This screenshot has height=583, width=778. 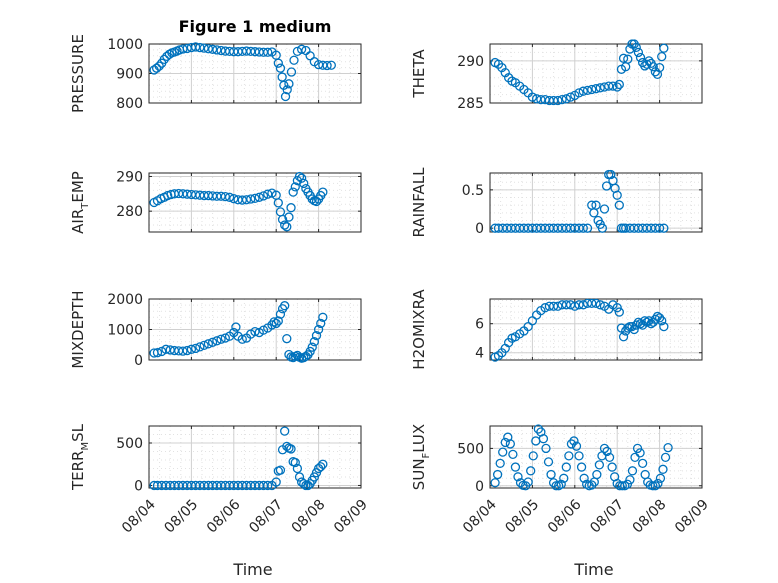 What do you see at coordinates (78, 186) in the screenshot?
I see `y-axis-label-rest: EMP` at bounding box center [78, 186].